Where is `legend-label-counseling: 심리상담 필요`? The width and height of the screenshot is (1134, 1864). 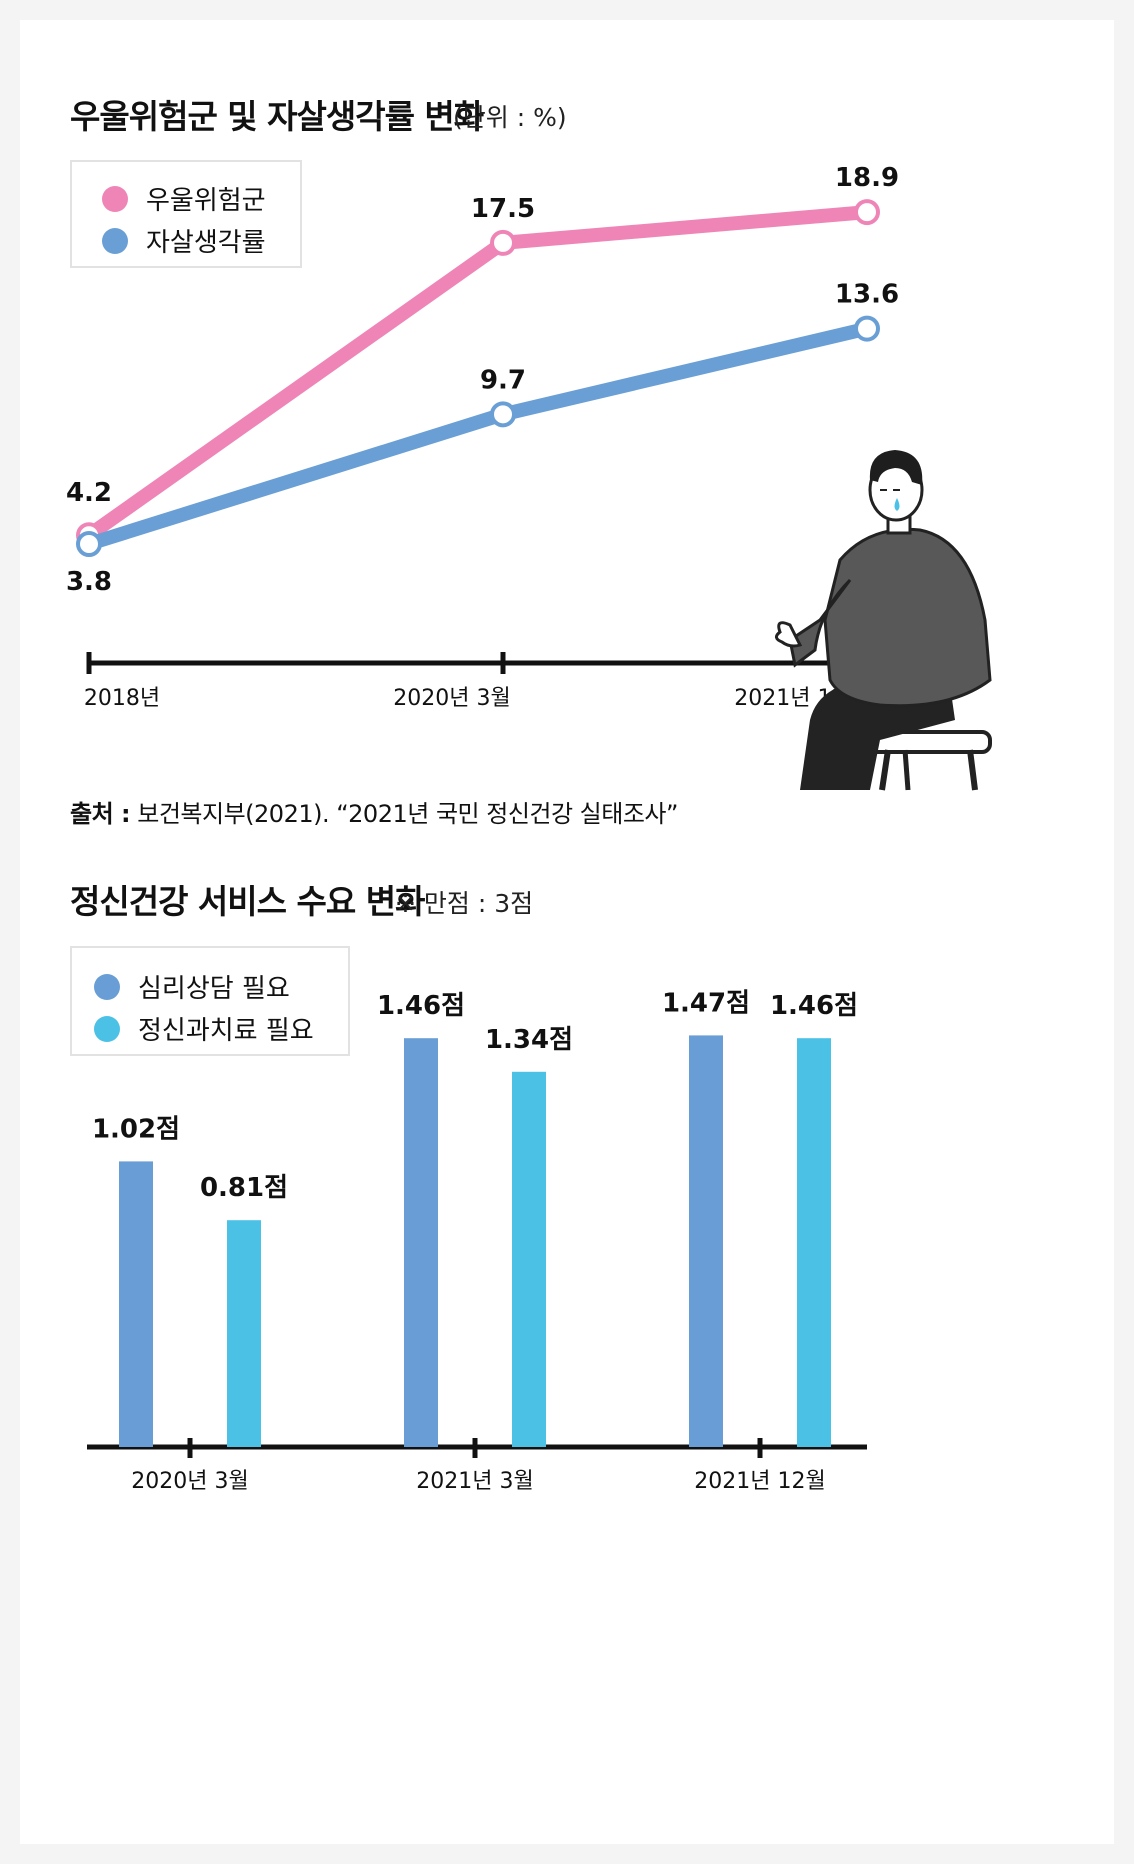 legend-label-counseling: 심리상담 필요 is located at coordinates (214, 989).